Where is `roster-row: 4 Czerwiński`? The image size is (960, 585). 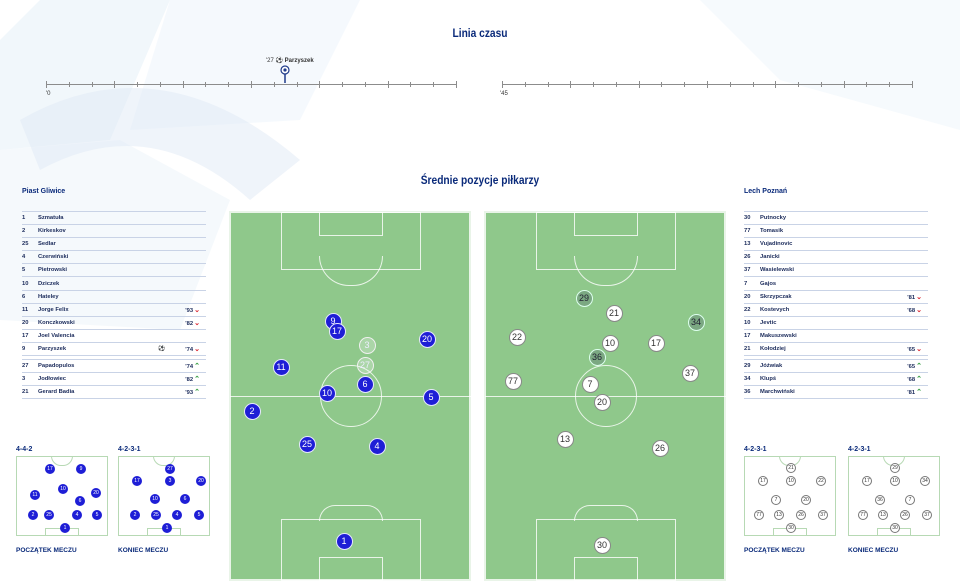
roster-row: 4 Czerwiński is located at coordinates (114, 256).